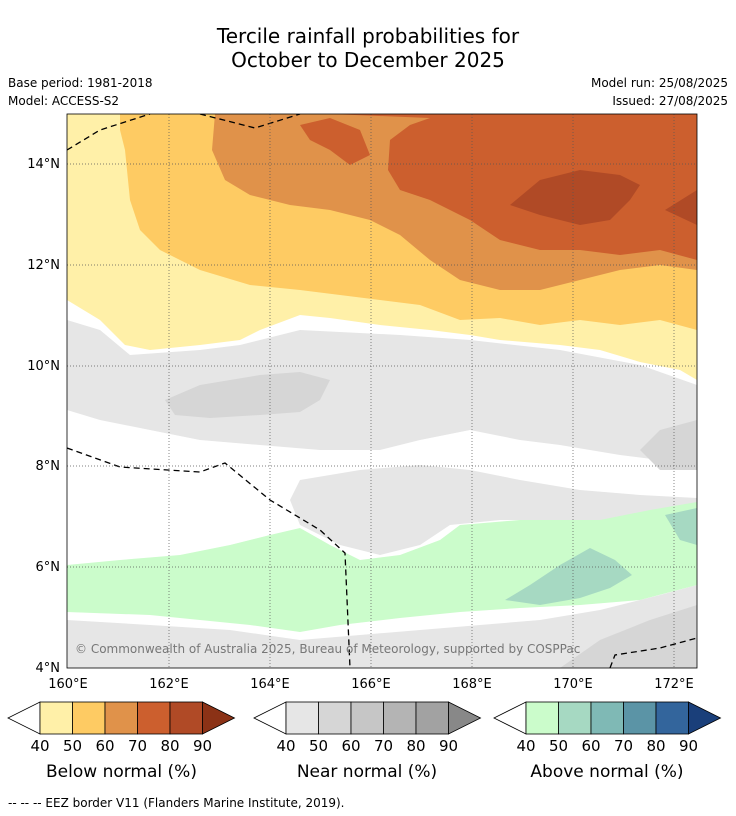 The image size is (736, 816). Describe the element at coordinates (247, 395) in the screenshot. I see `near-50-region` at that location.